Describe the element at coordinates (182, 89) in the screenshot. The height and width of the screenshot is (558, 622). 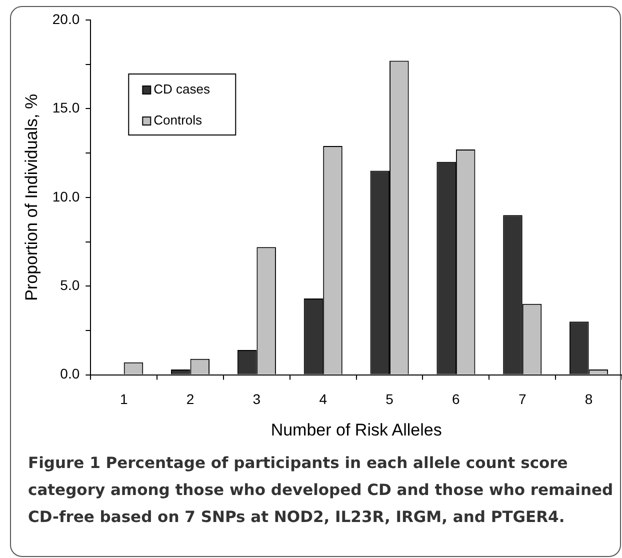
I see `legend-label: CD cases` at that location.